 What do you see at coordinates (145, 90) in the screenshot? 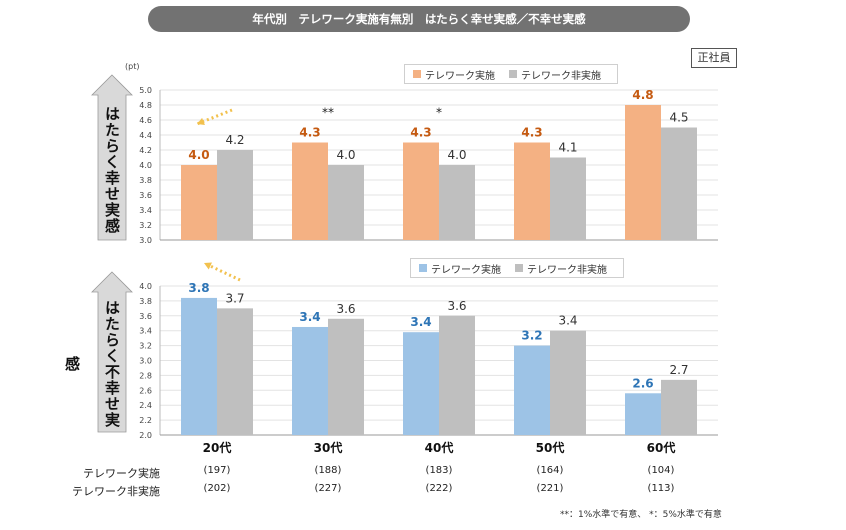
I see `y-tick-label: 5.0` at bounding box center [145, 90].